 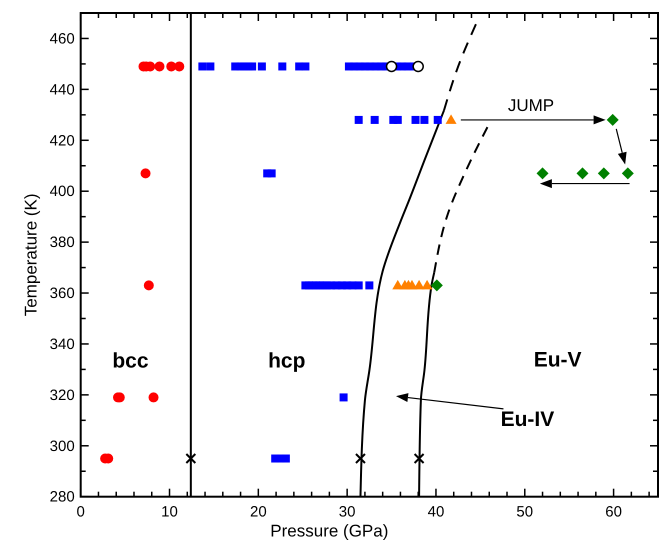 I want to click on y-tick-label: 380, so click(x=62, y=243).